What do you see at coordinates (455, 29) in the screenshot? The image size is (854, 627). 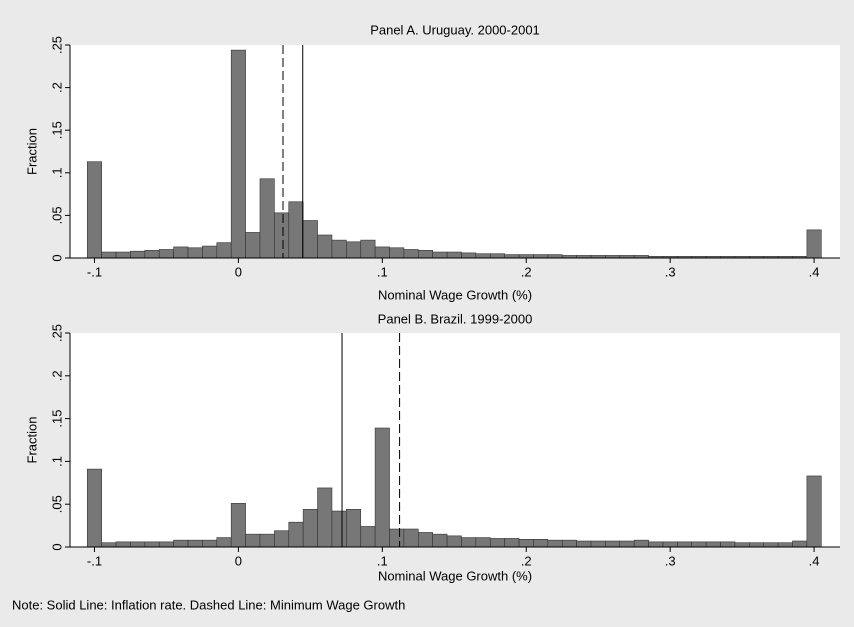 I see `chart-title: Panel A. Uruguay. 2000-2001` at bounding box center [455, 29].